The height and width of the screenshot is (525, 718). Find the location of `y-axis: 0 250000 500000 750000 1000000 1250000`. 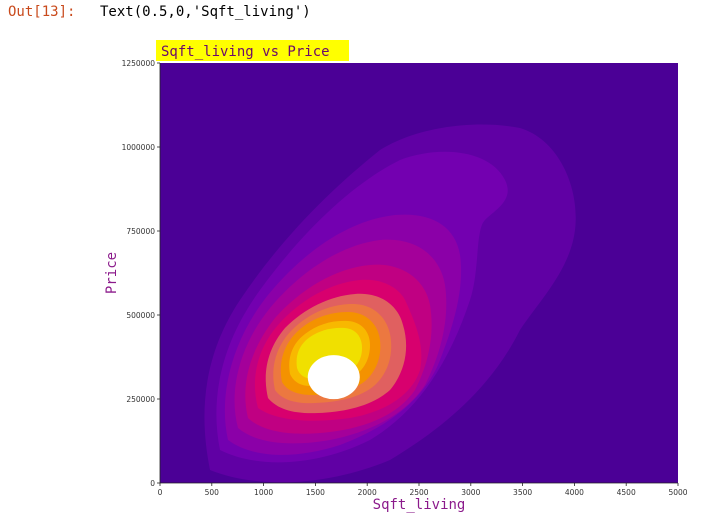

y-axis: 0 250000 500000 750000 1000000 1250000 is located at coordinates (141, 273).